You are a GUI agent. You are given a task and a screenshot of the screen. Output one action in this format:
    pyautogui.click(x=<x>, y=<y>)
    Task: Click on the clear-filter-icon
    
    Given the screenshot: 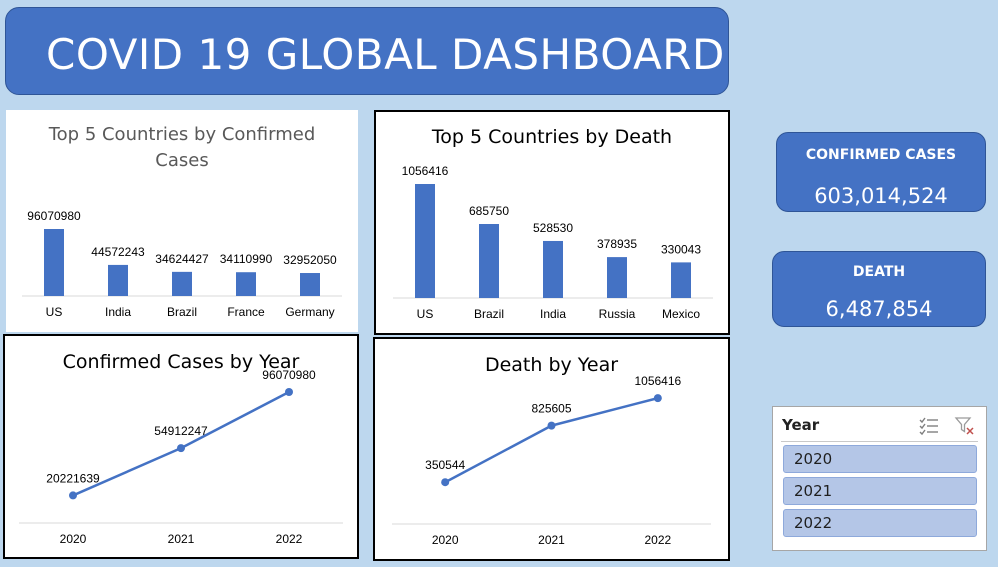 What is the action you would take?
    pyautogui.click(x=965, y=426)
    